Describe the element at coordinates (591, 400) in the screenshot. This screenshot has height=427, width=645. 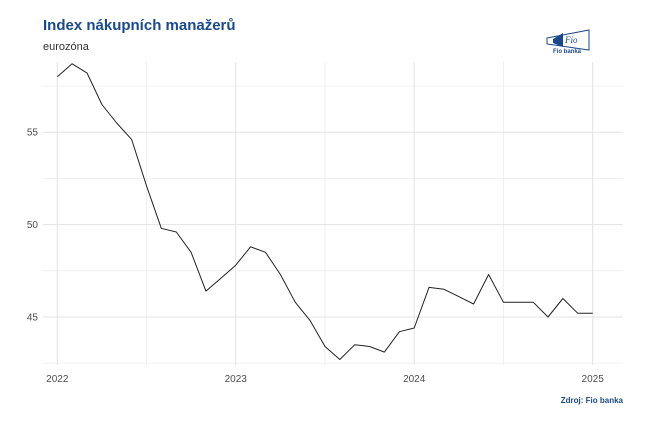
I see `source-note: Zdroj: Fio banka` at that location.